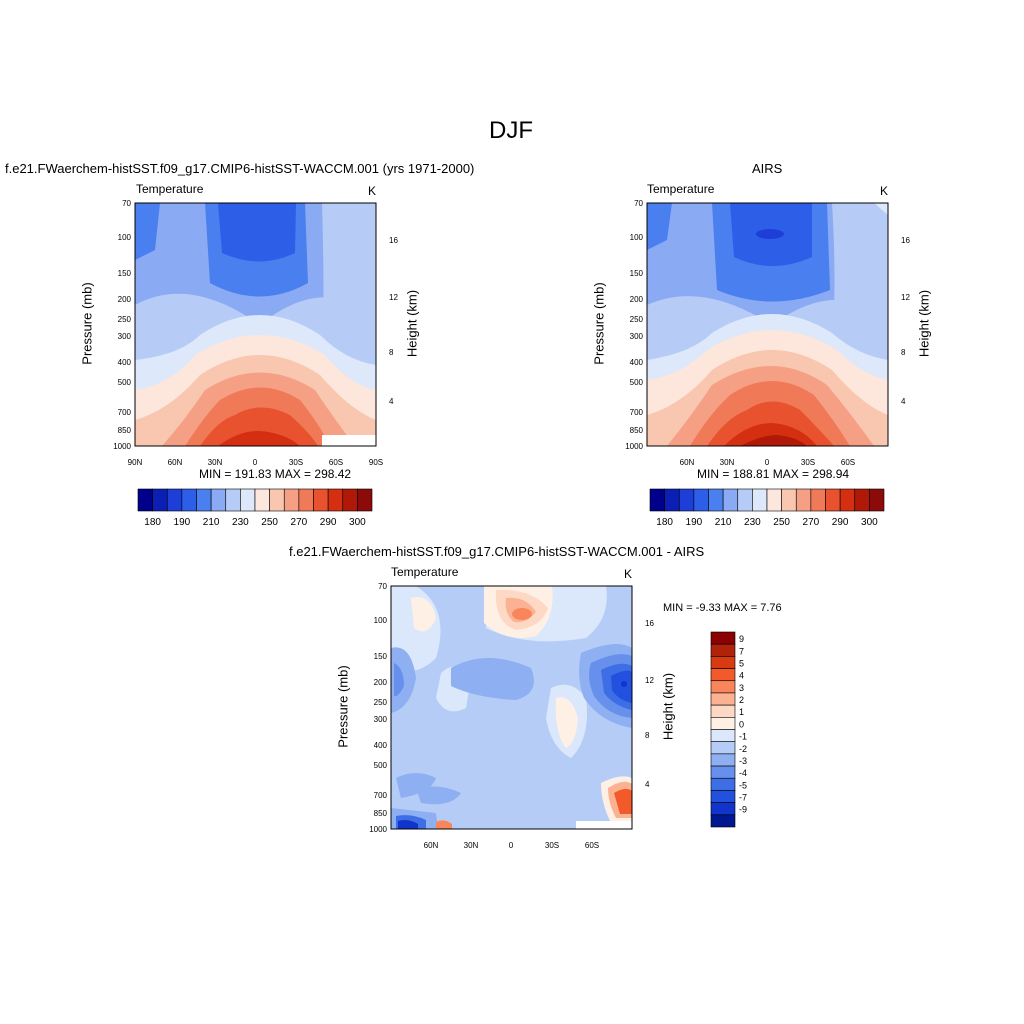 This screenshot has height=1024, width=1024. What do you see at coordinates (175, 462) in the screenshot?
I see `panel1-xtick: 60N` at bounding box center [175, 462].